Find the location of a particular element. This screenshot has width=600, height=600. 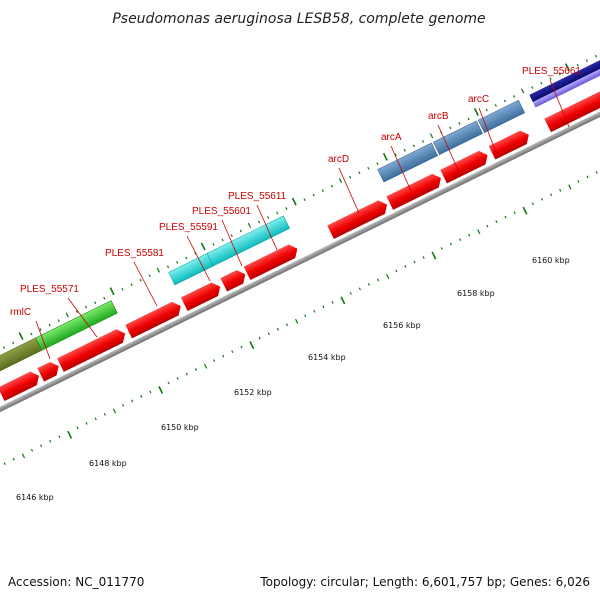

arcB-feature is located at coordinates (457, 138).